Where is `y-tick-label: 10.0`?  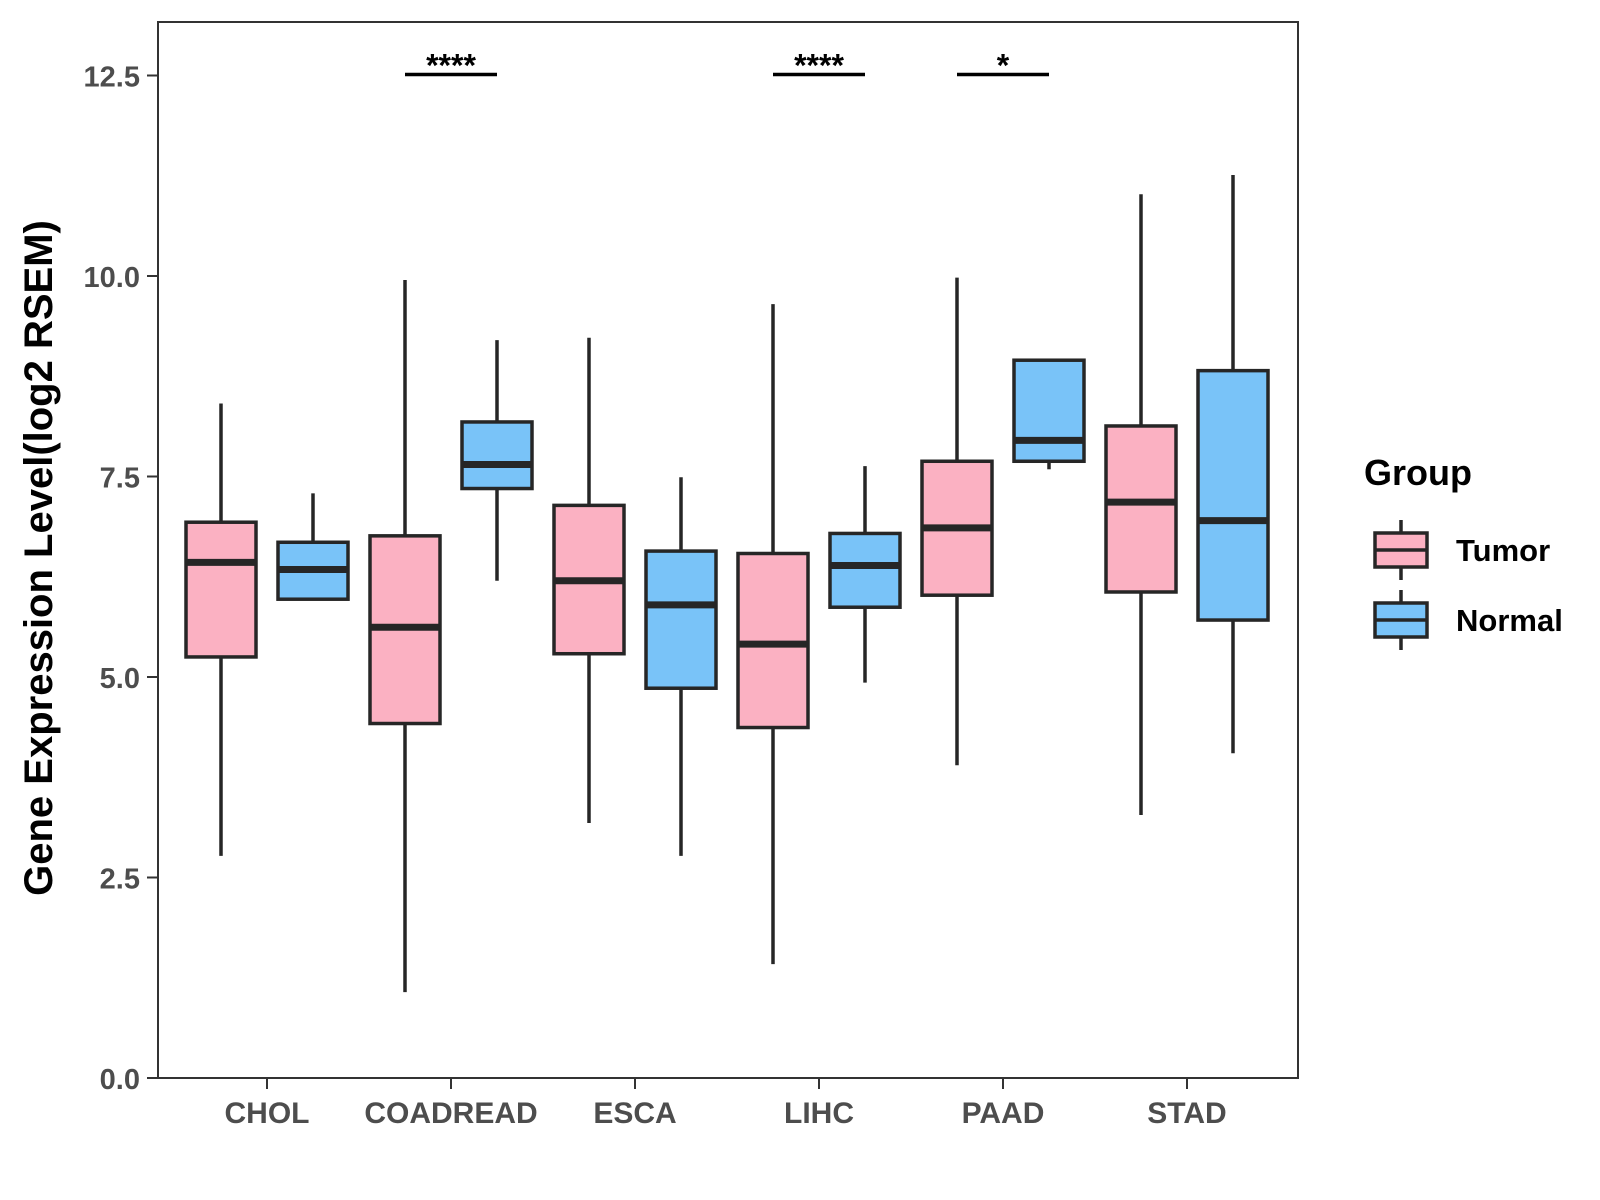 y-tick-label: 10.0 is located at coordinates (112, 278).